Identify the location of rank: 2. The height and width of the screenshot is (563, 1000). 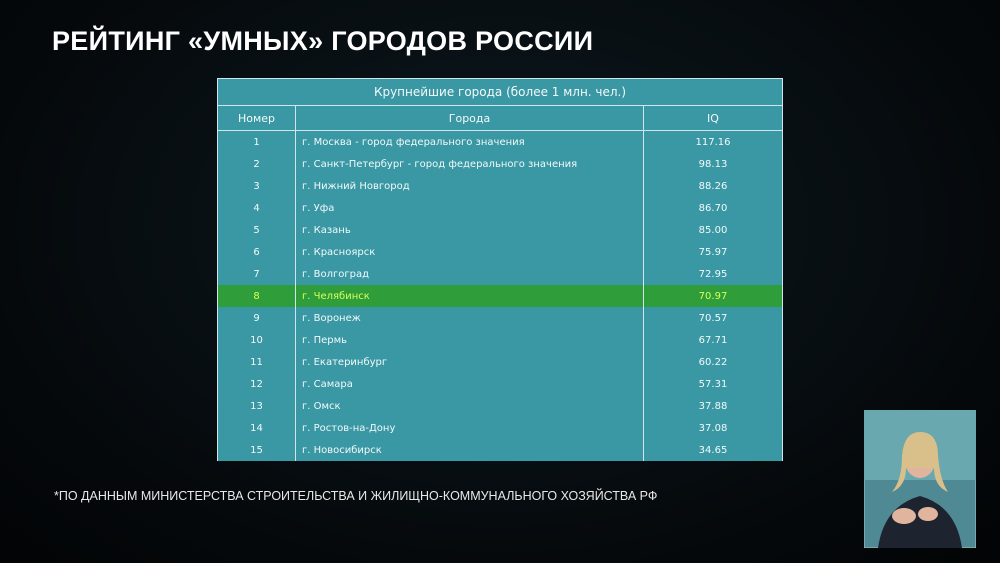
(256, 164).